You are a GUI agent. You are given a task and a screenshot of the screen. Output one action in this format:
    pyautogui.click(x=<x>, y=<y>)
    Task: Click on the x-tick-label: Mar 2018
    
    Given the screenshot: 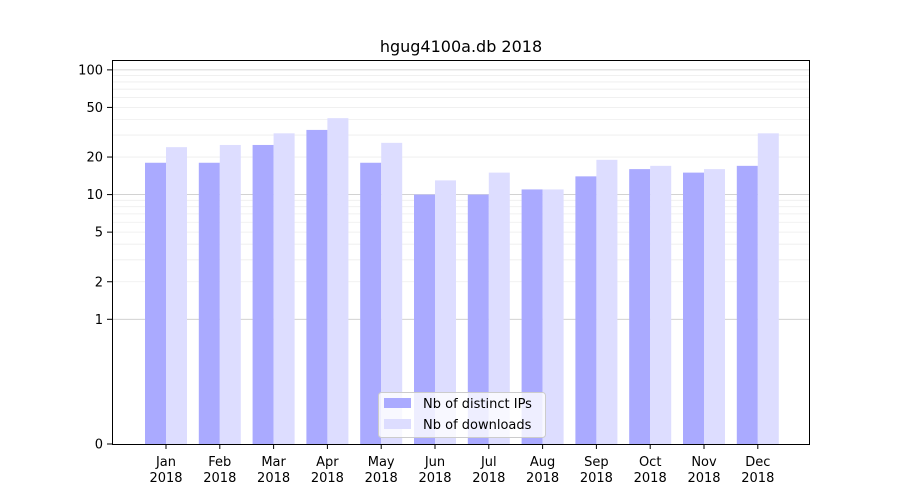 What is the action you would take?
    pyautogui.click(x=273, y=470)
    